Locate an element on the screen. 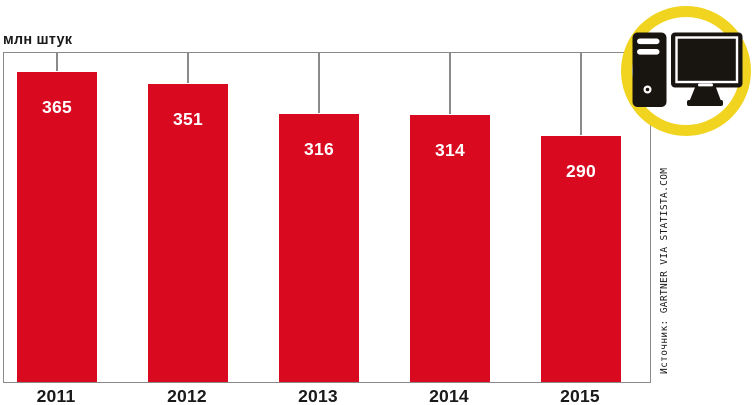 This screenshot has width=753, height=405. bar-value-label: 314 is located at coordinates (450, 150).